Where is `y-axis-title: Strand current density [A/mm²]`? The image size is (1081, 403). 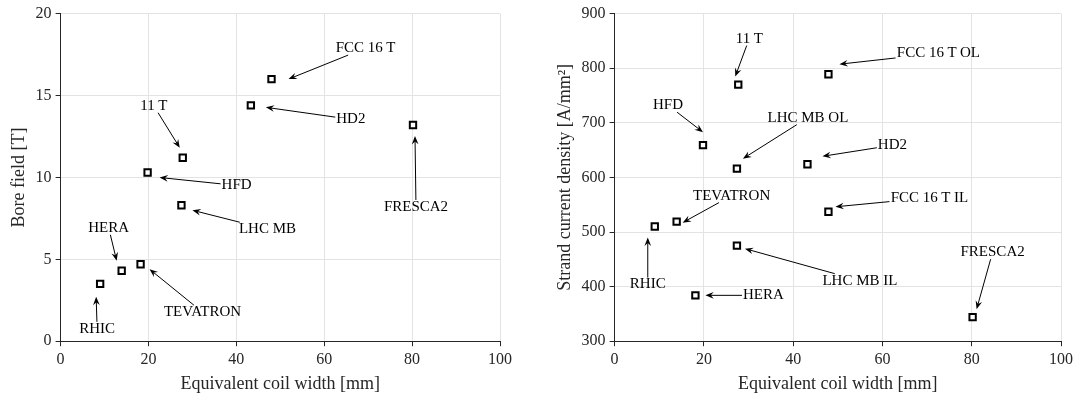 y-axis-title: Strand current density [A/mm²] is located at coordinates (563, 177).